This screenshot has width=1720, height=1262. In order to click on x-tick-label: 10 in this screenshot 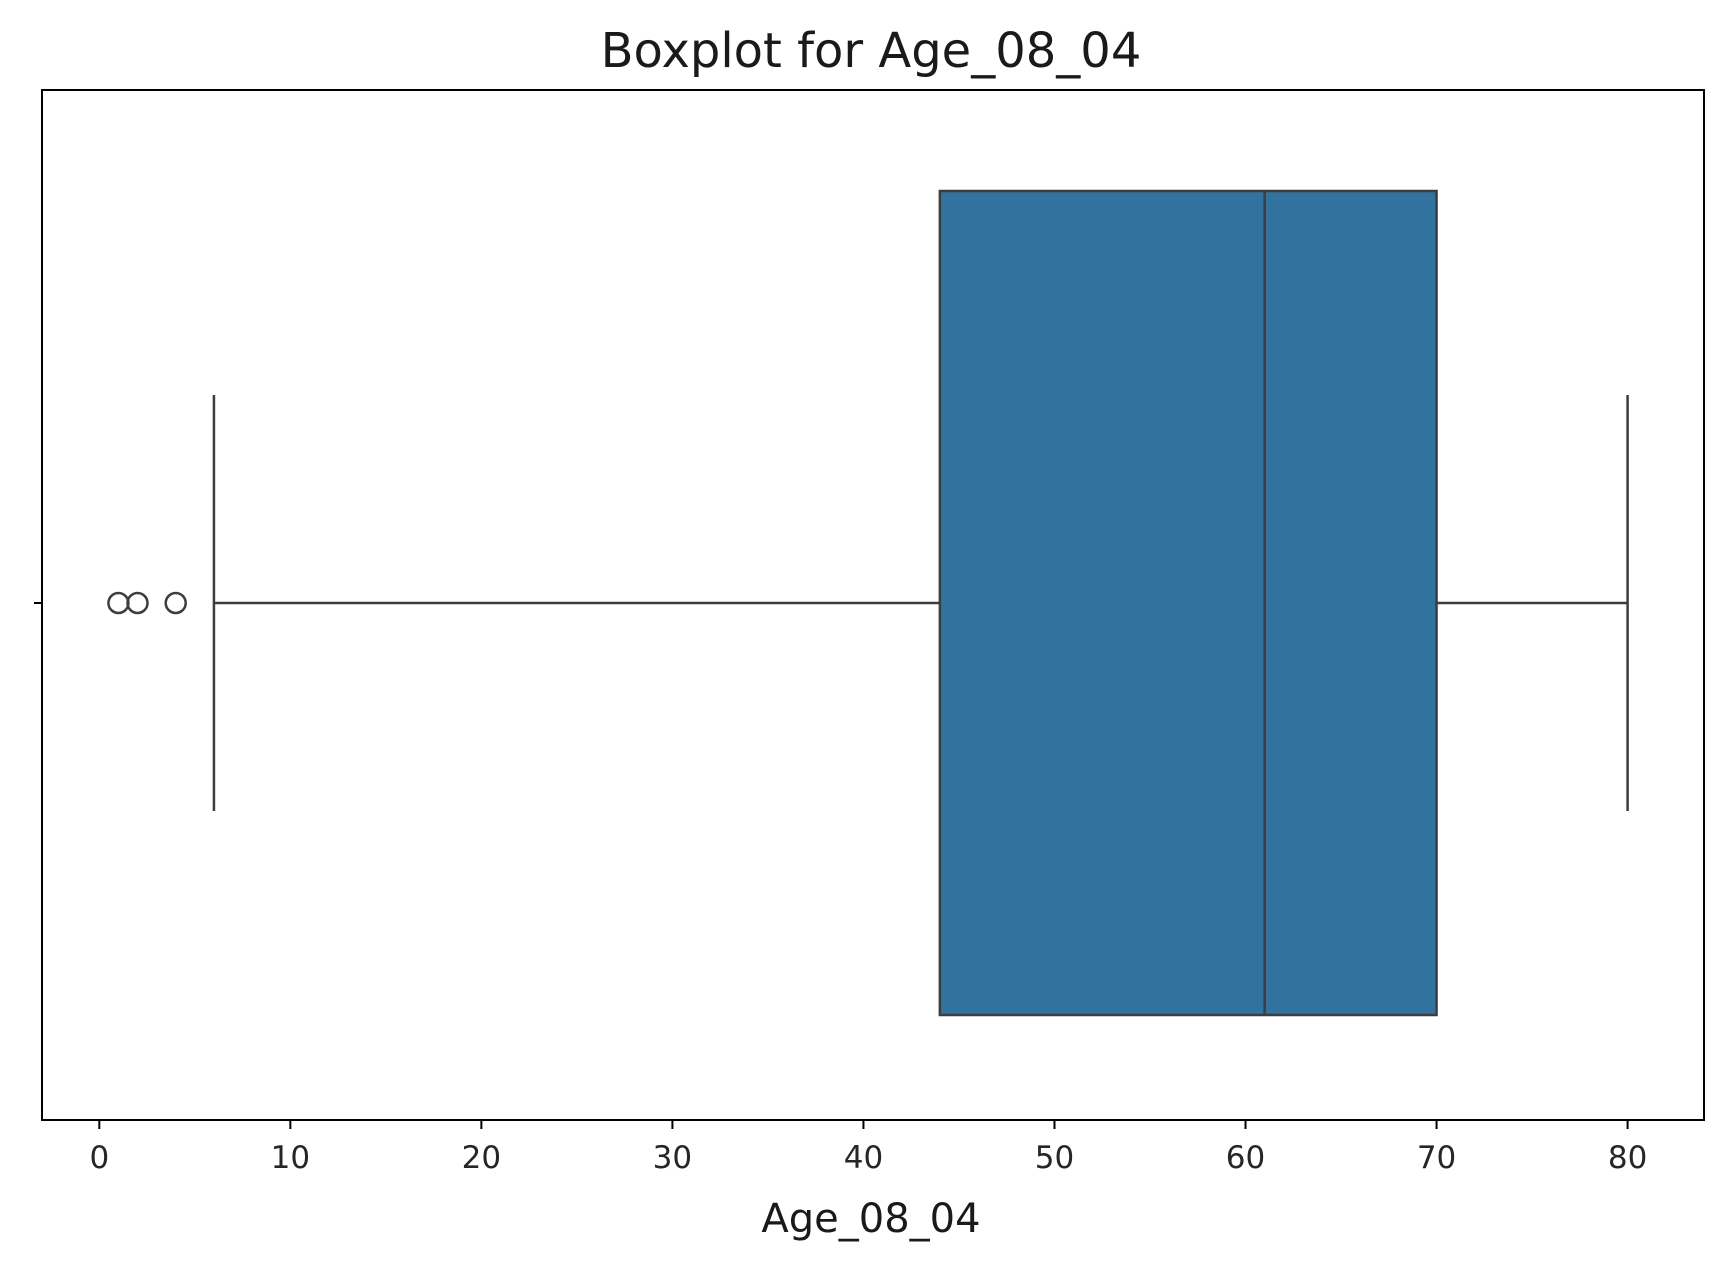, I will do `click(290, 1158)`.